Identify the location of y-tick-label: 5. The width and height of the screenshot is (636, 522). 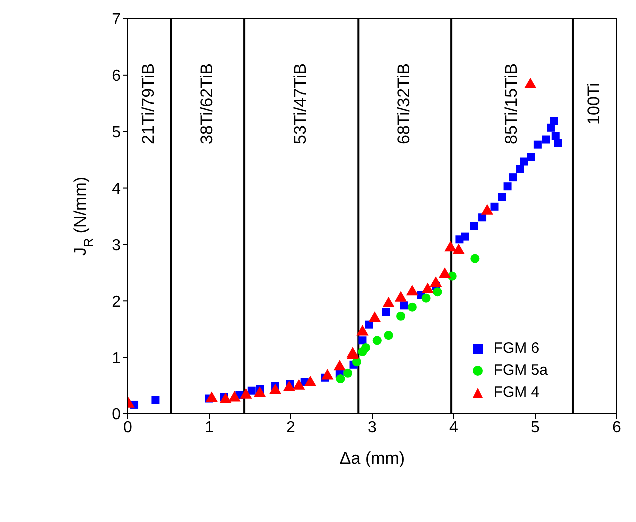
(117, 133).